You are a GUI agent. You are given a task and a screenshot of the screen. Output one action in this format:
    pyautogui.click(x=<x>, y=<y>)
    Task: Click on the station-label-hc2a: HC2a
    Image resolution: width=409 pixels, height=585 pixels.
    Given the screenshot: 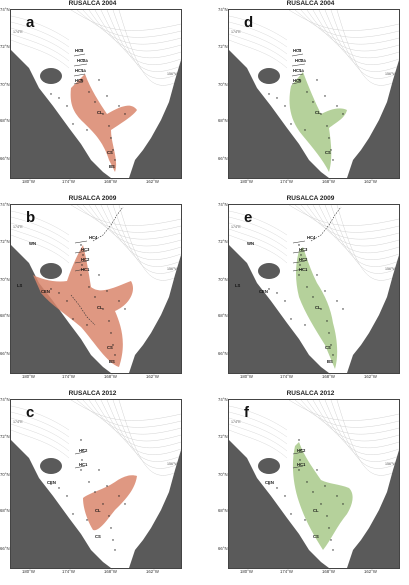 What is the action you would take?
    pyautogui.click(x=82, y=60)
    